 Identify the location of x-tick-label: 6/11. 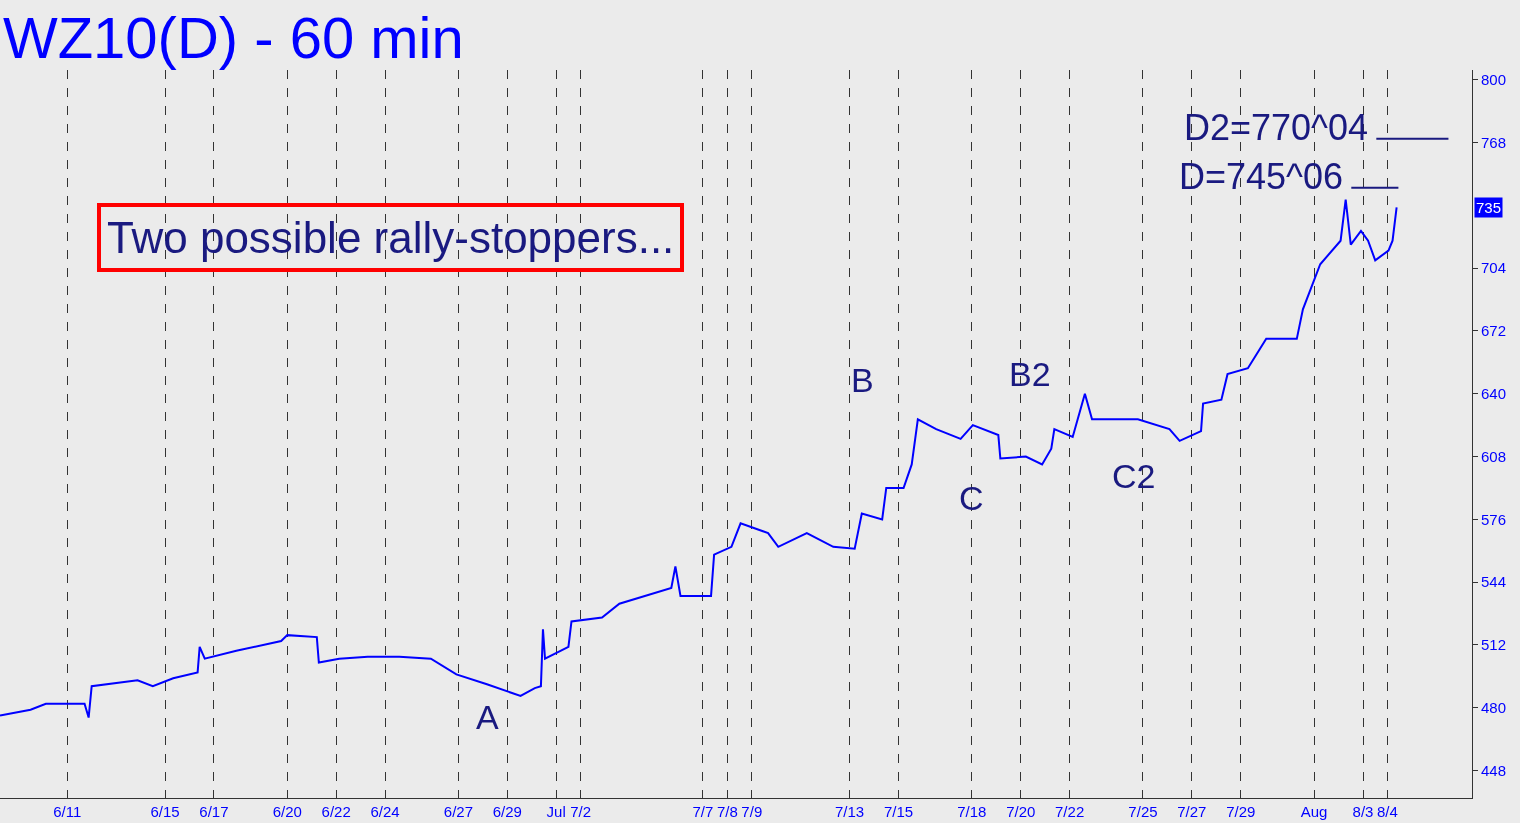
(67, 811).